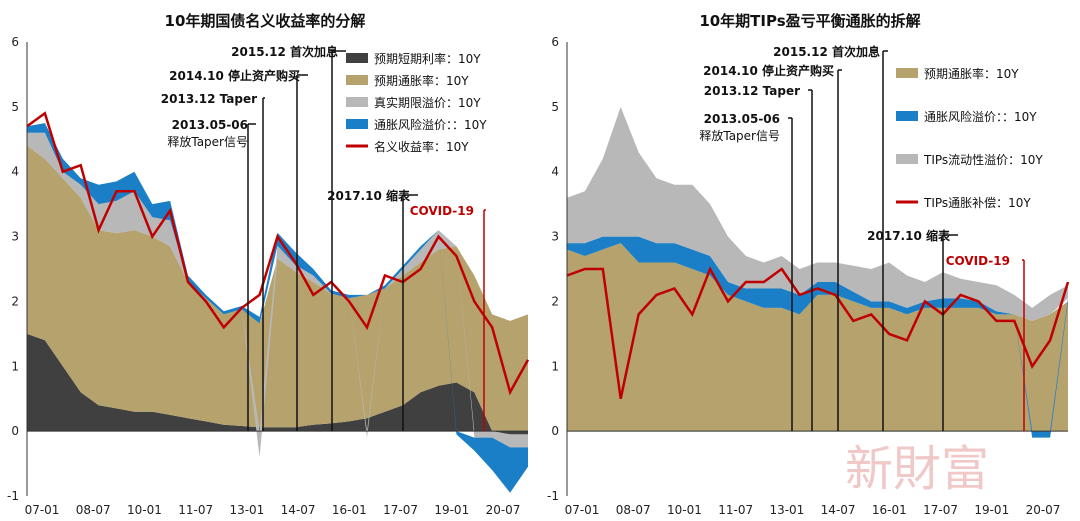  Describe the element at coordinates (917, 469) in the screenshot. I see `watermark-logo: 新財富` at that location.